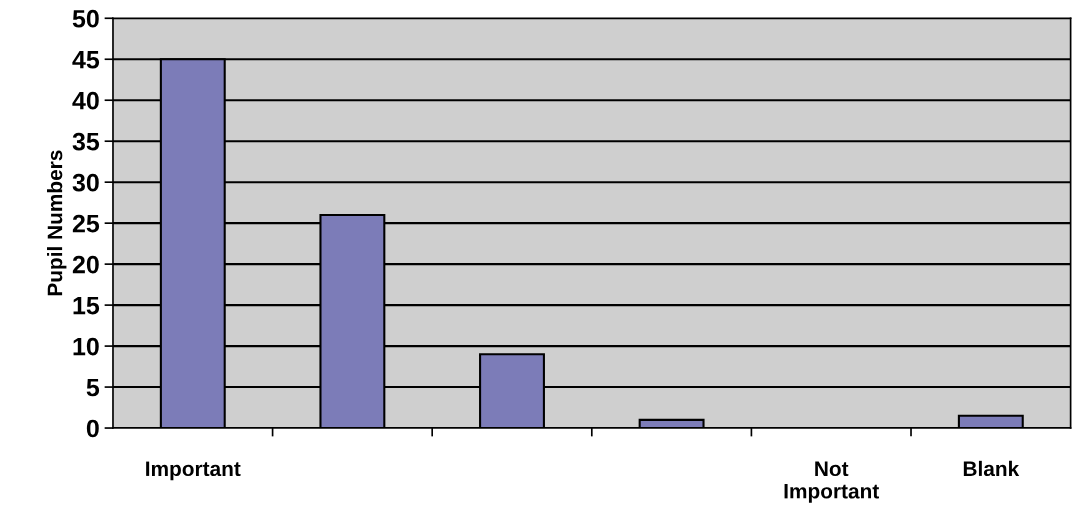 This screenshot has height=522, width=1076. What do you see at coordinates (93, 387) in the screenshot?
I see `y-tick-label: 5` at bounding box center [93, 387].